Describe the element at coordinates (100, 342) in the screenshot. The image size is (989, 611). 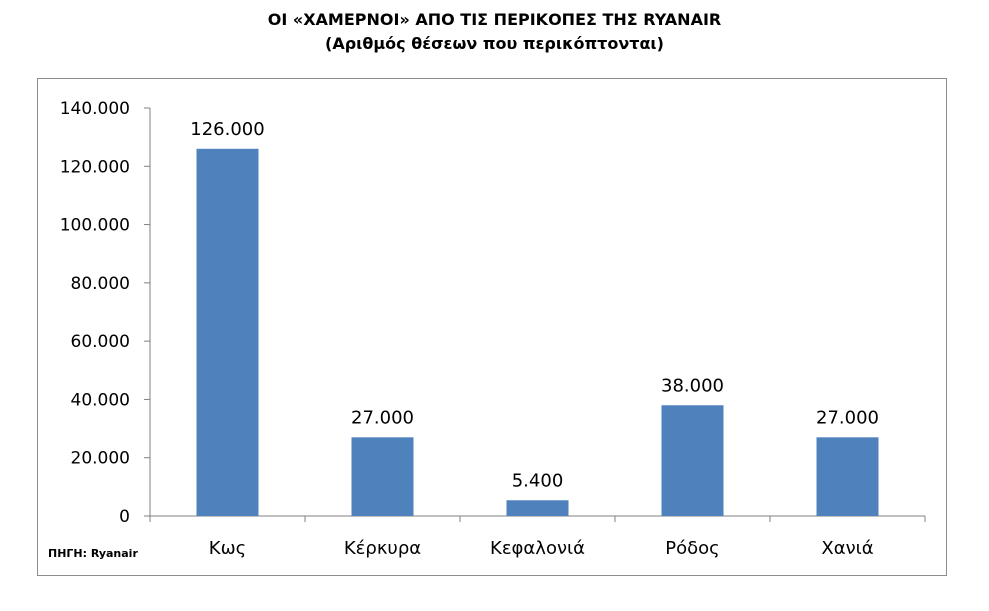
I see `y-tick-label: 60.000` at that location.